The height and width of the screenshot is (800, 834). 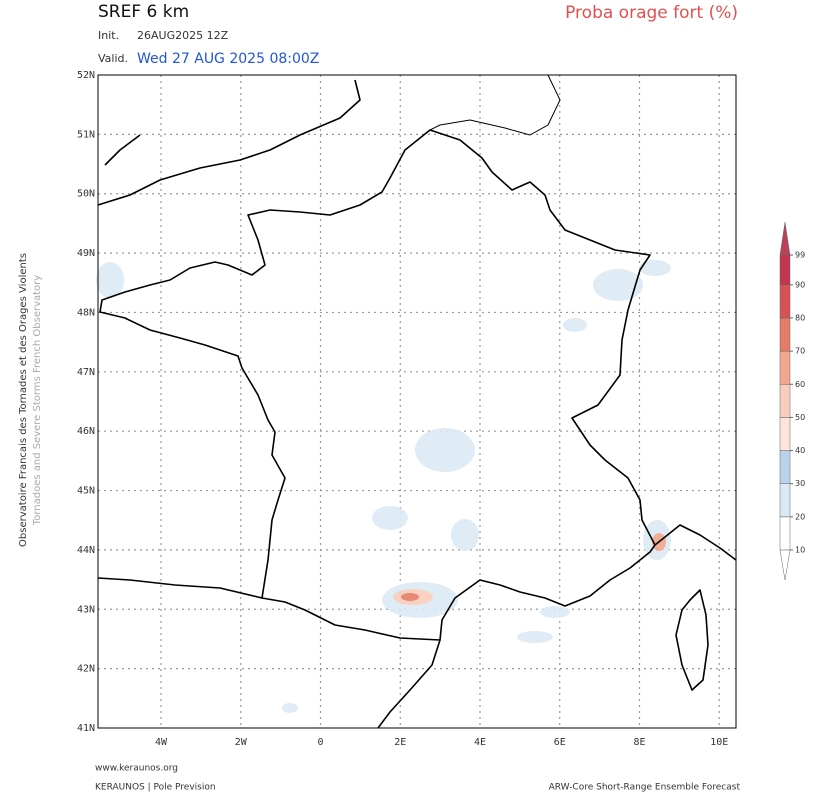 What do you see at coordinates (229, 142) in the screenshot?
I see `england-coast` at bounding box center [229, 142].